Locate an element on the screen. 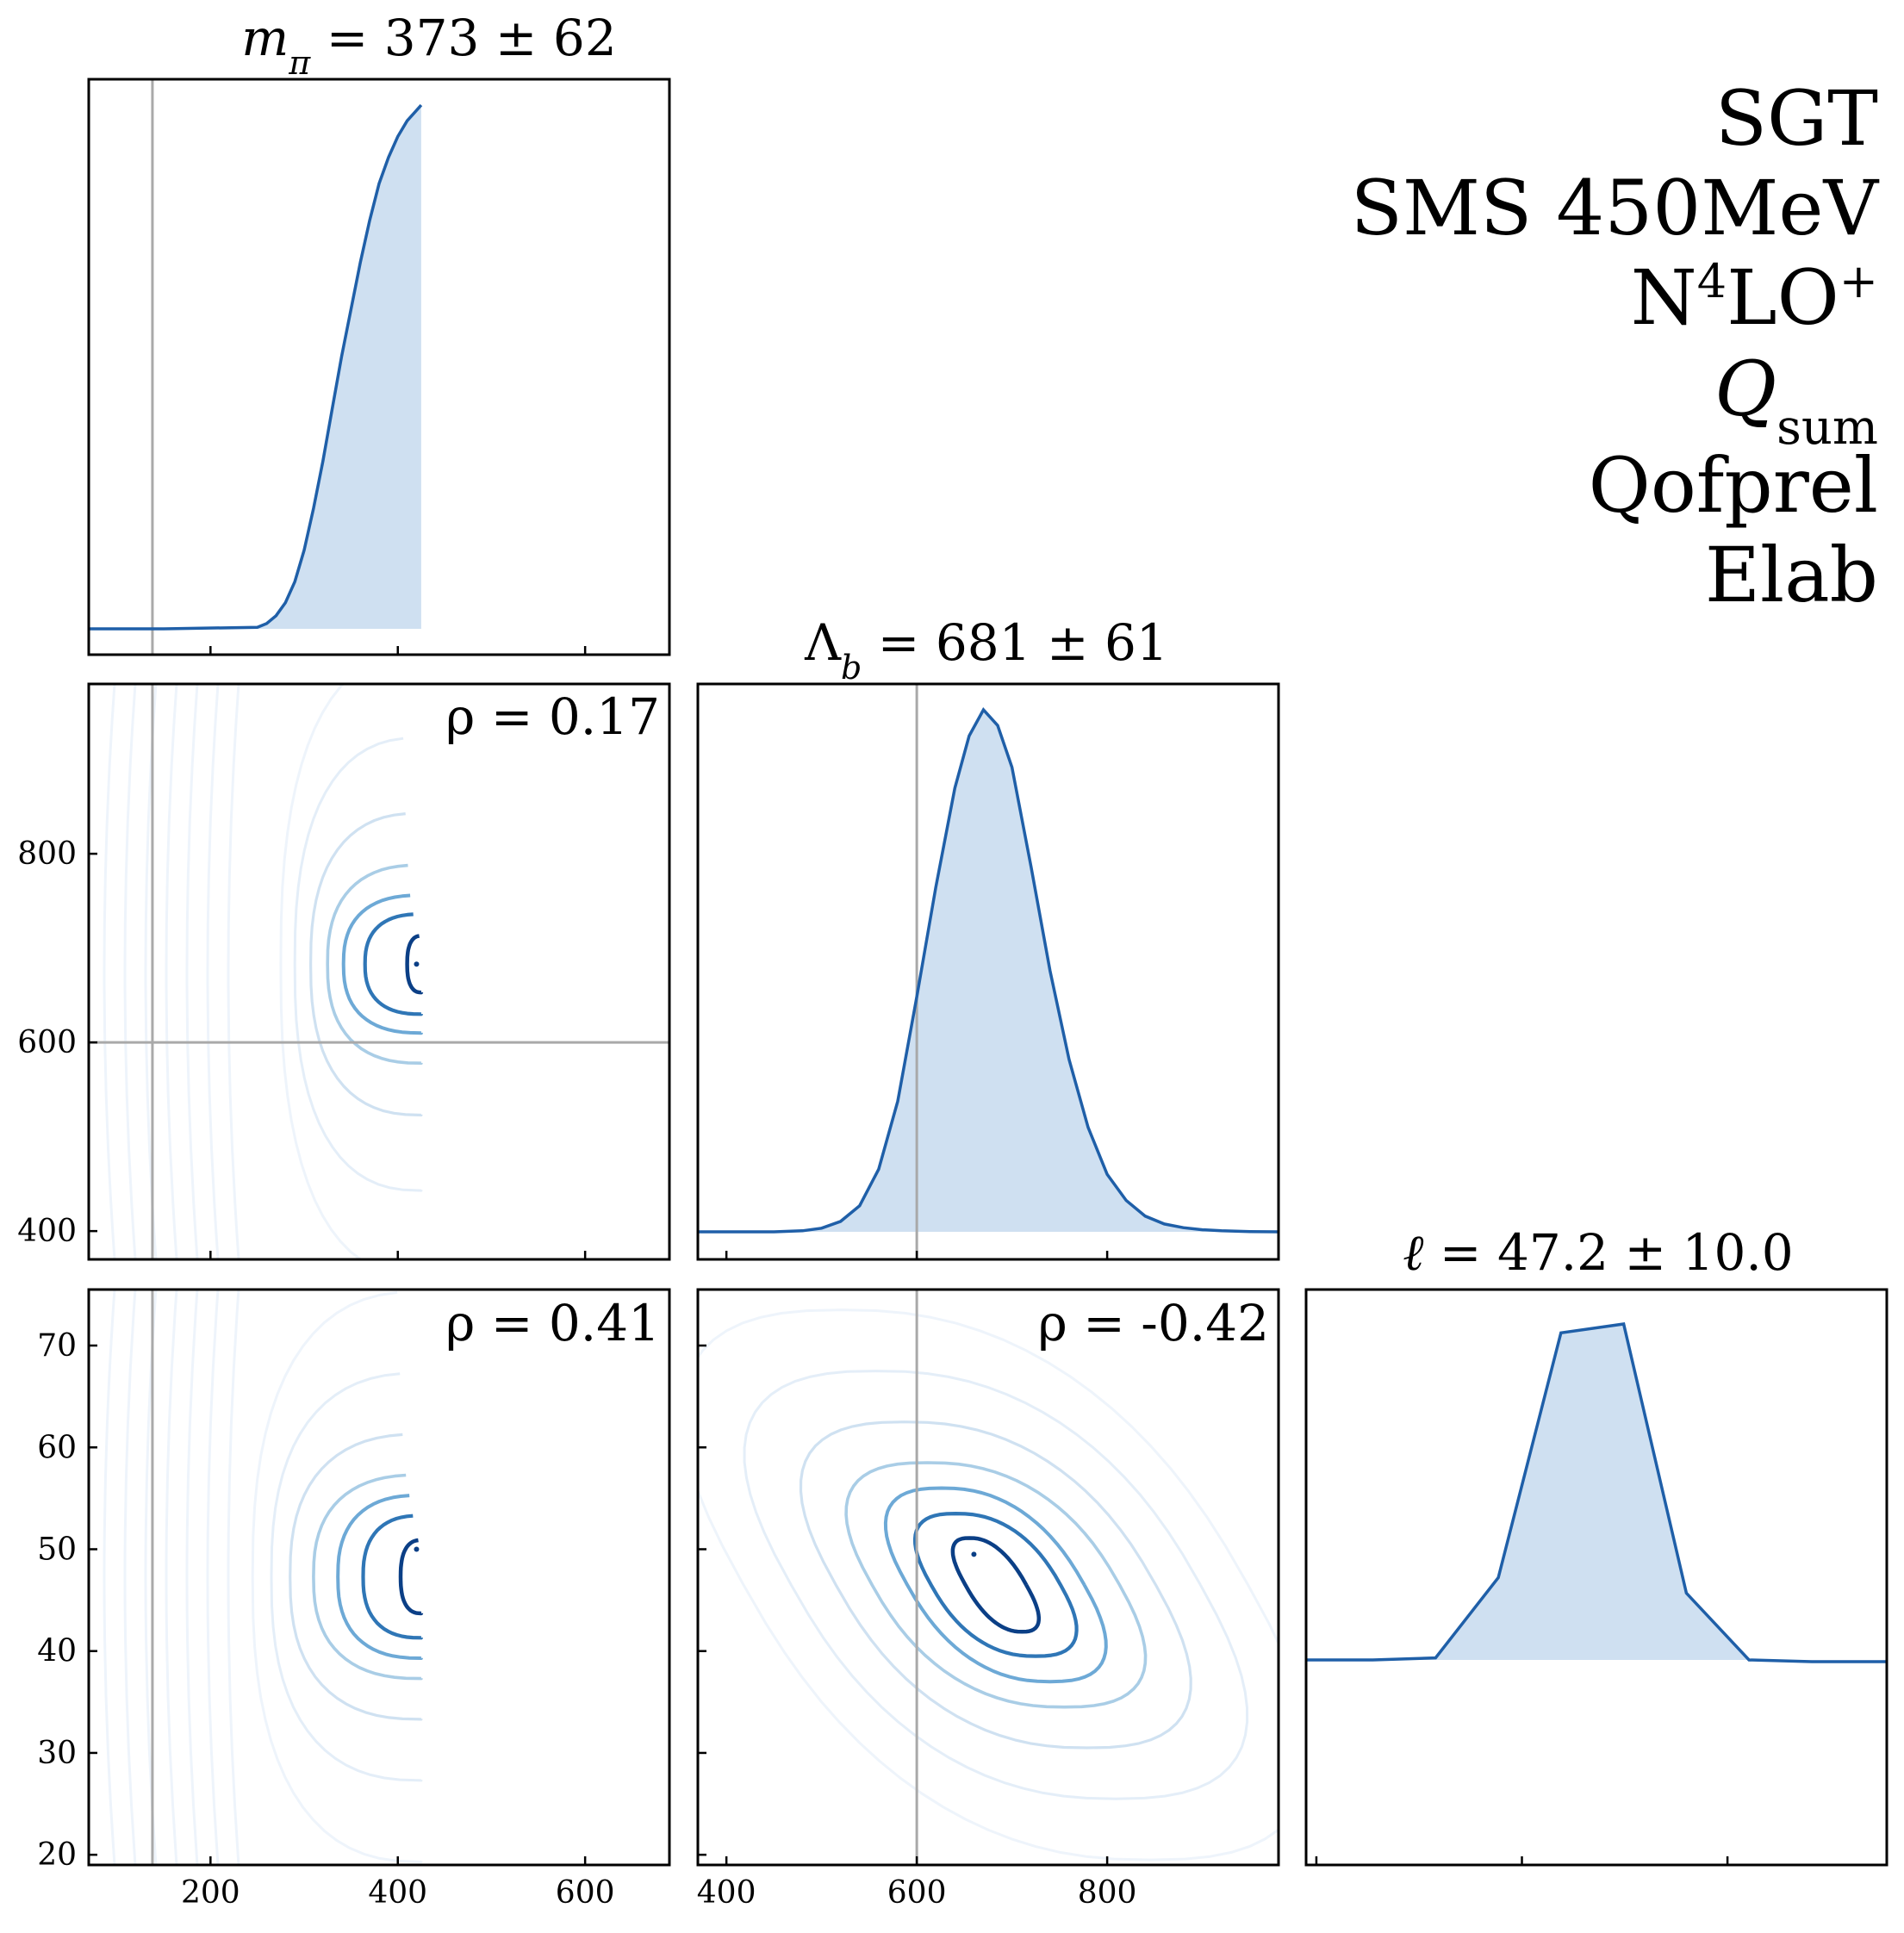 This screenshot has width=1904, height=1933. mpi-title: mπ = 373 ± 62 is located at coordinates (429, 45).